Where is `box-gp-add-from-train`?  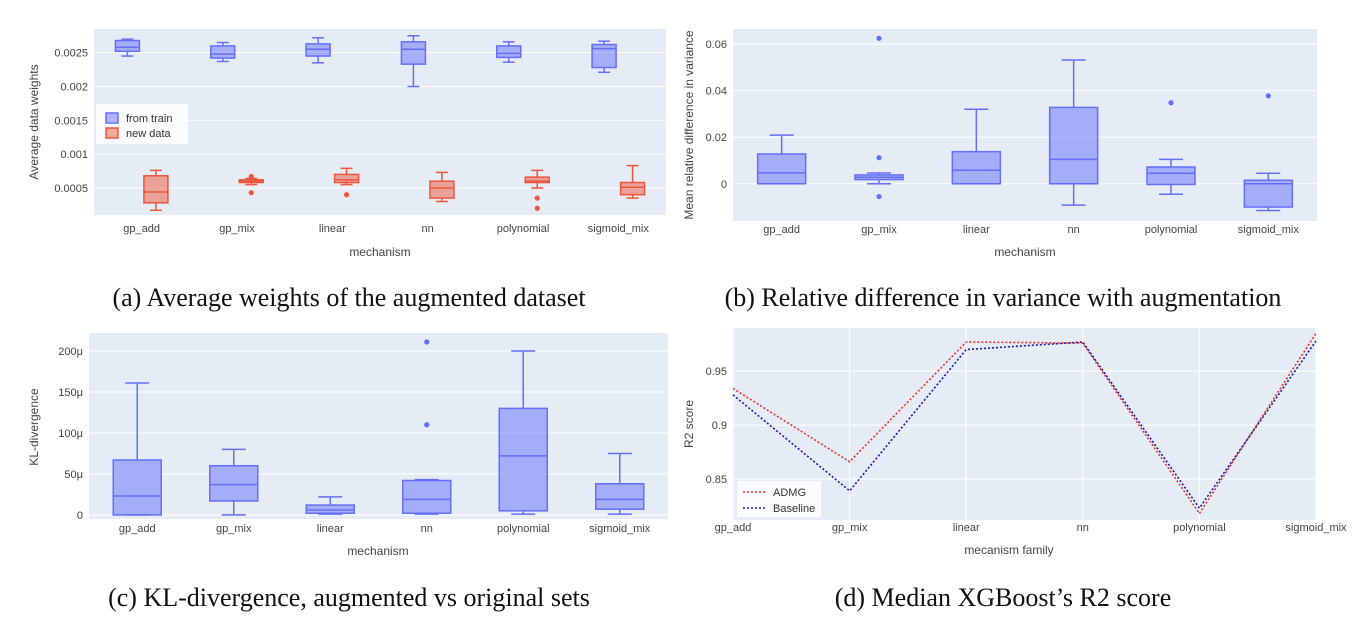
box-gp-add-from-train is located at coordinates (127, 46).